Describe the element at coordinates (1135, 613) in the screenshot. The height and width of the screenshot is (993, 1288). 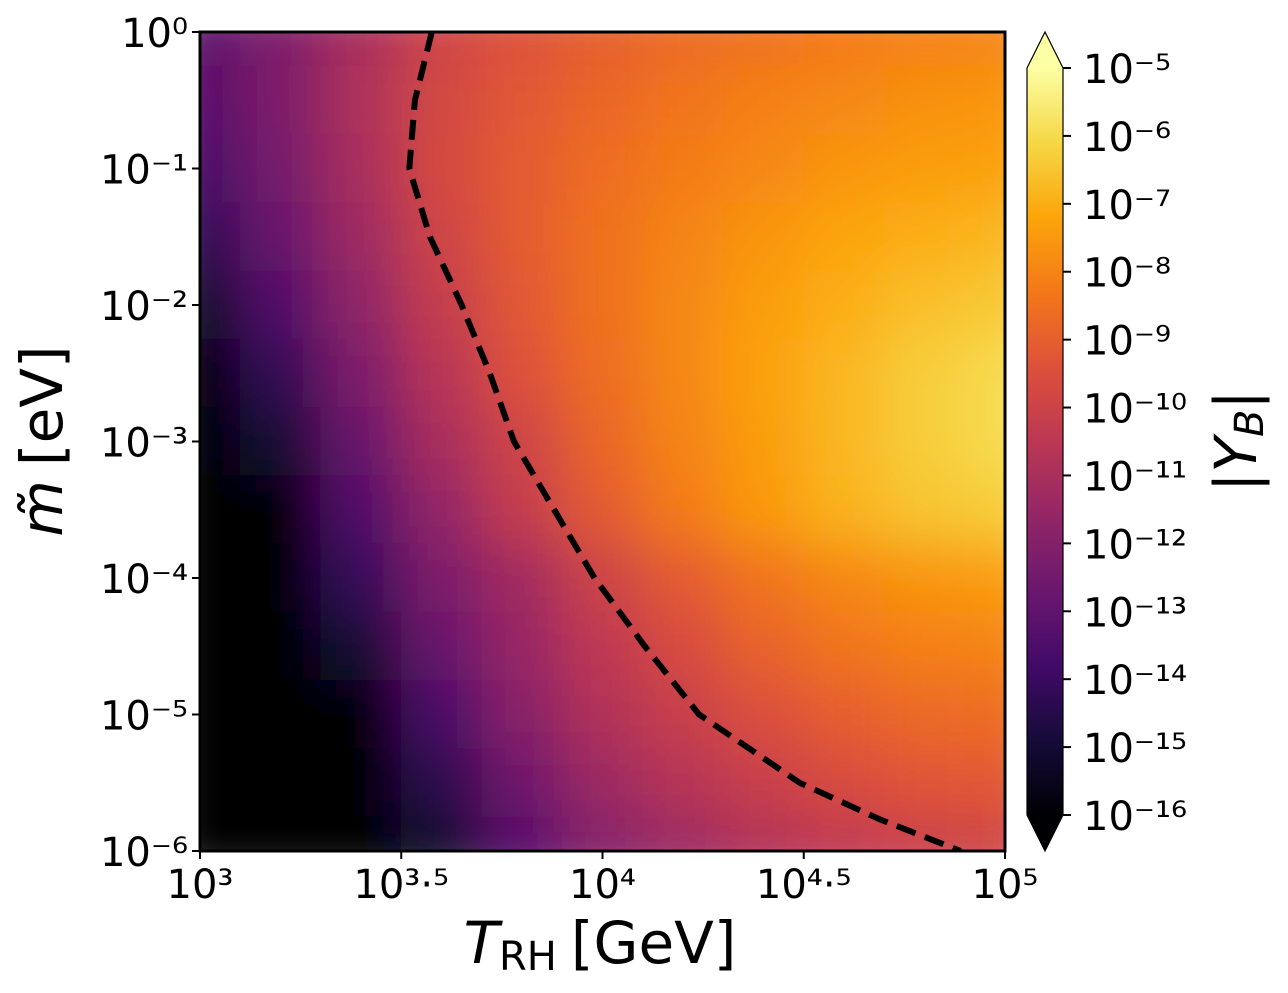
I see `colorbar-tick-label: 10⁻¹³` at that location.